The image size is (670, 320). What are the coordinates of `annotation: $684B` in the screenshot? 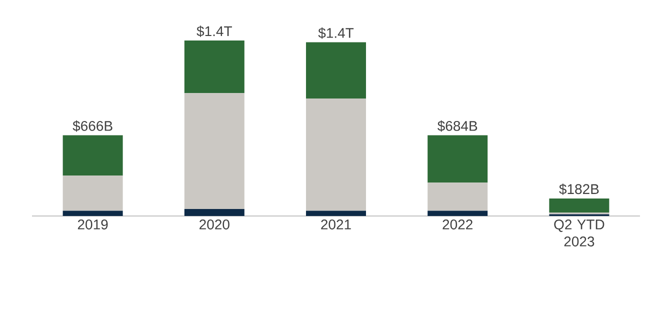 It's located at (458, 126).